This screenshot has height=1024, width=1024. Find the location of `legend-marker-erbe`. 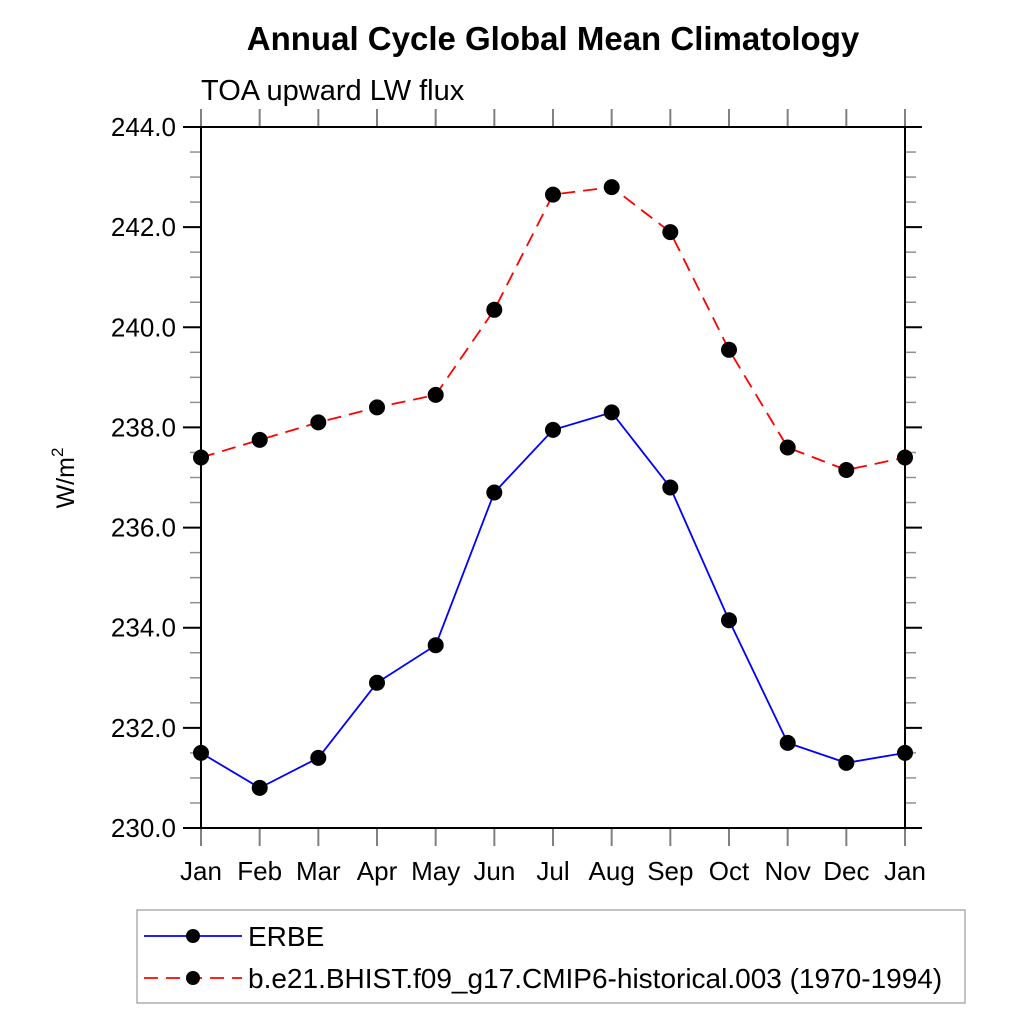

legend-marker-erbe is located at coordinates (193, 936).